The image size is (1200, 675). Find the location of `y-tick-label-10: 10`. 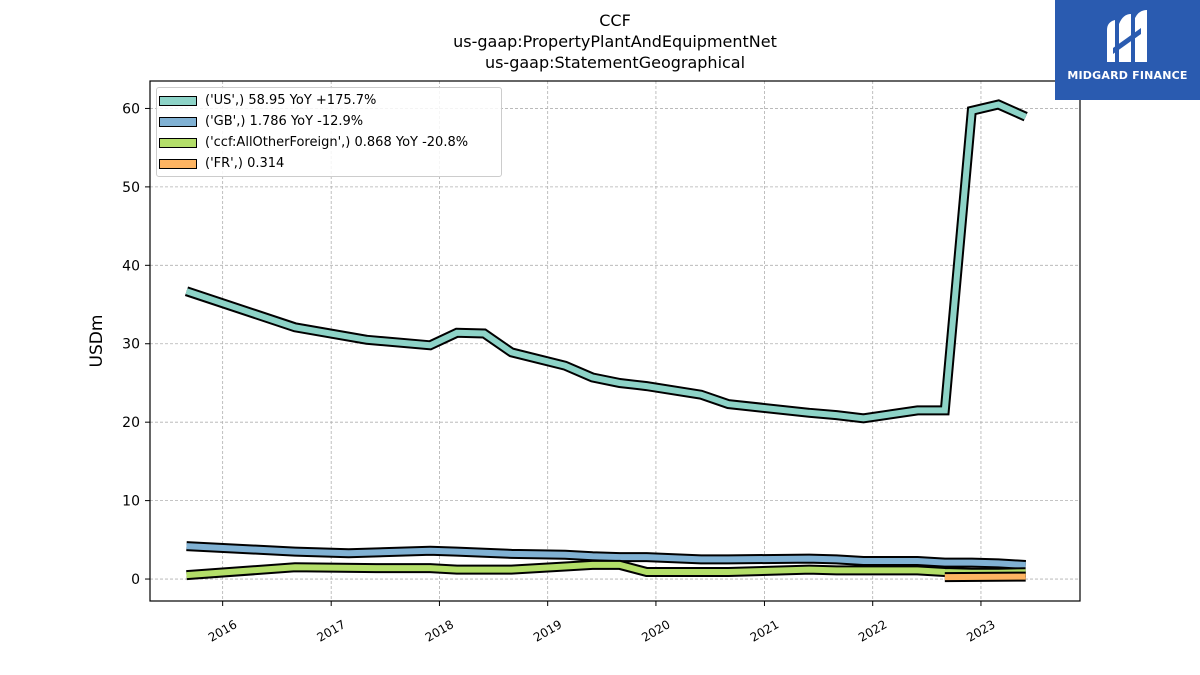

y-tick-label-10: 10 is located at coordinates (131, 502).